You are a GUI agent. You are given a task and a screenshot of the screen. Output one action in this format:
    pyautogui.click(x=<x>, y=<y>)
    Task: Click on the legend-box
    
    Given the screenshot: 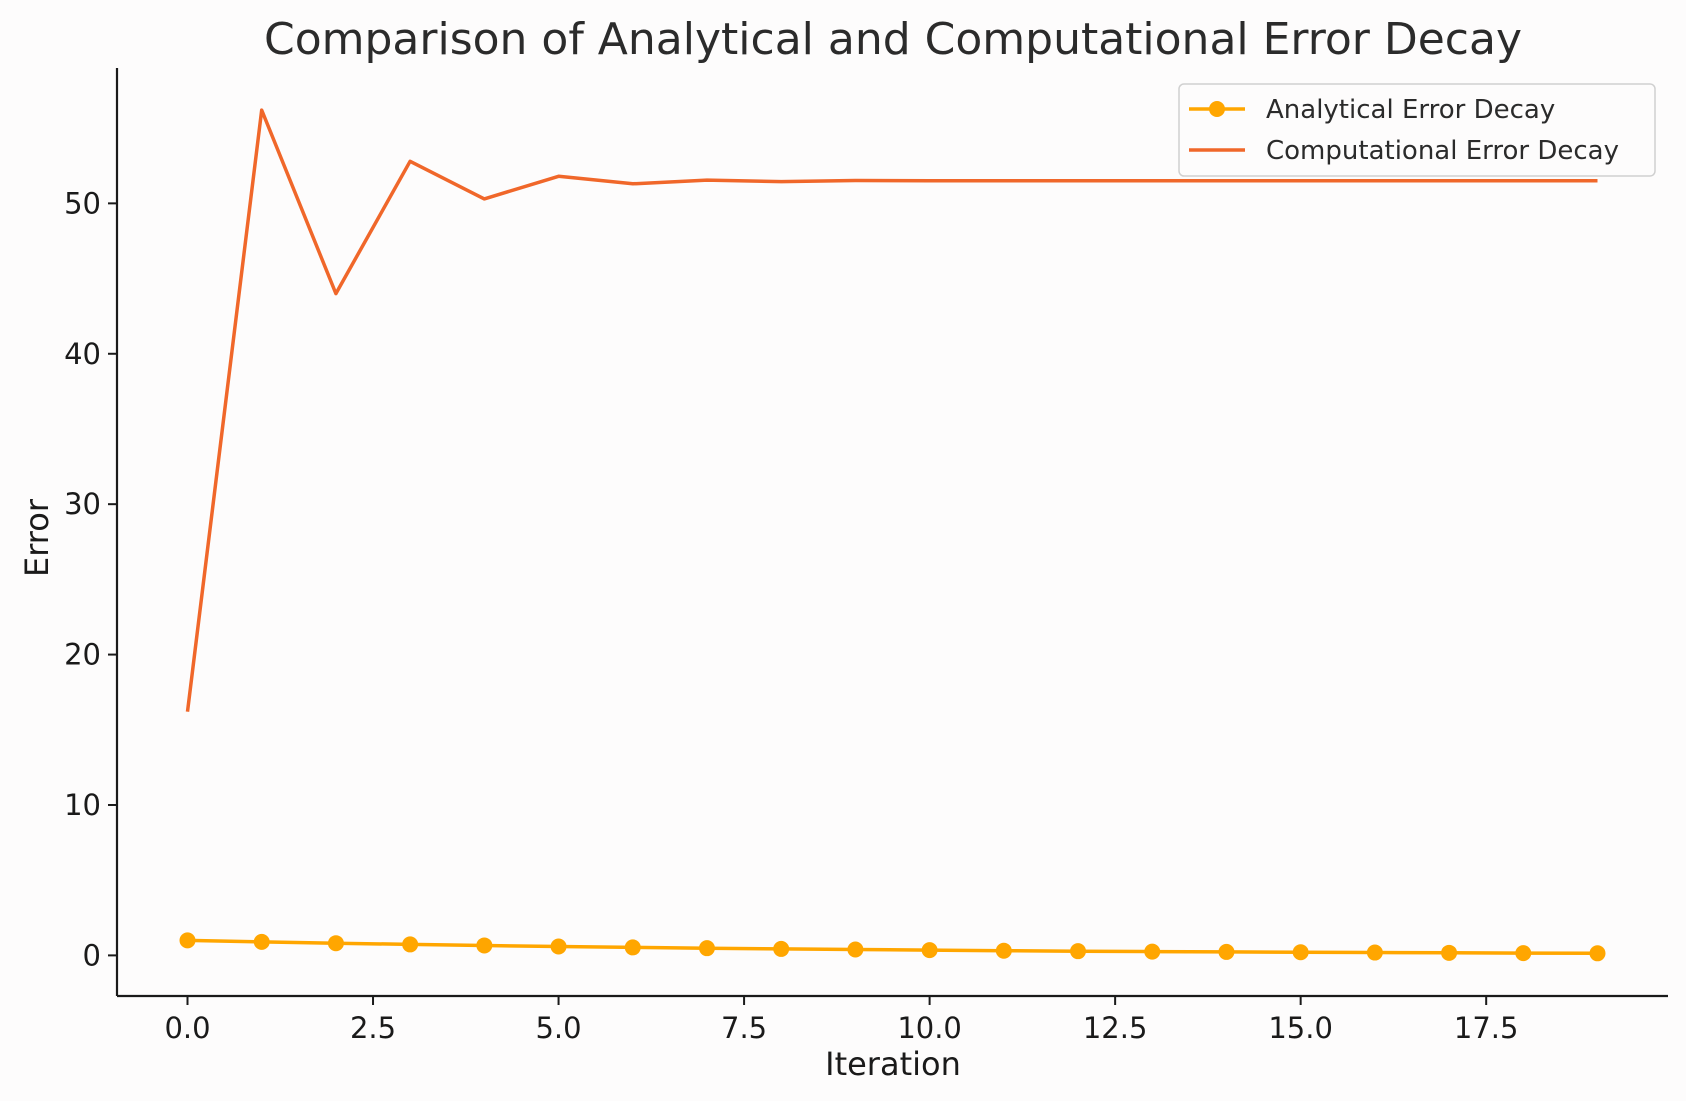 What is the action you would take?
    pyautogui.click(x=1417, y=130)
    